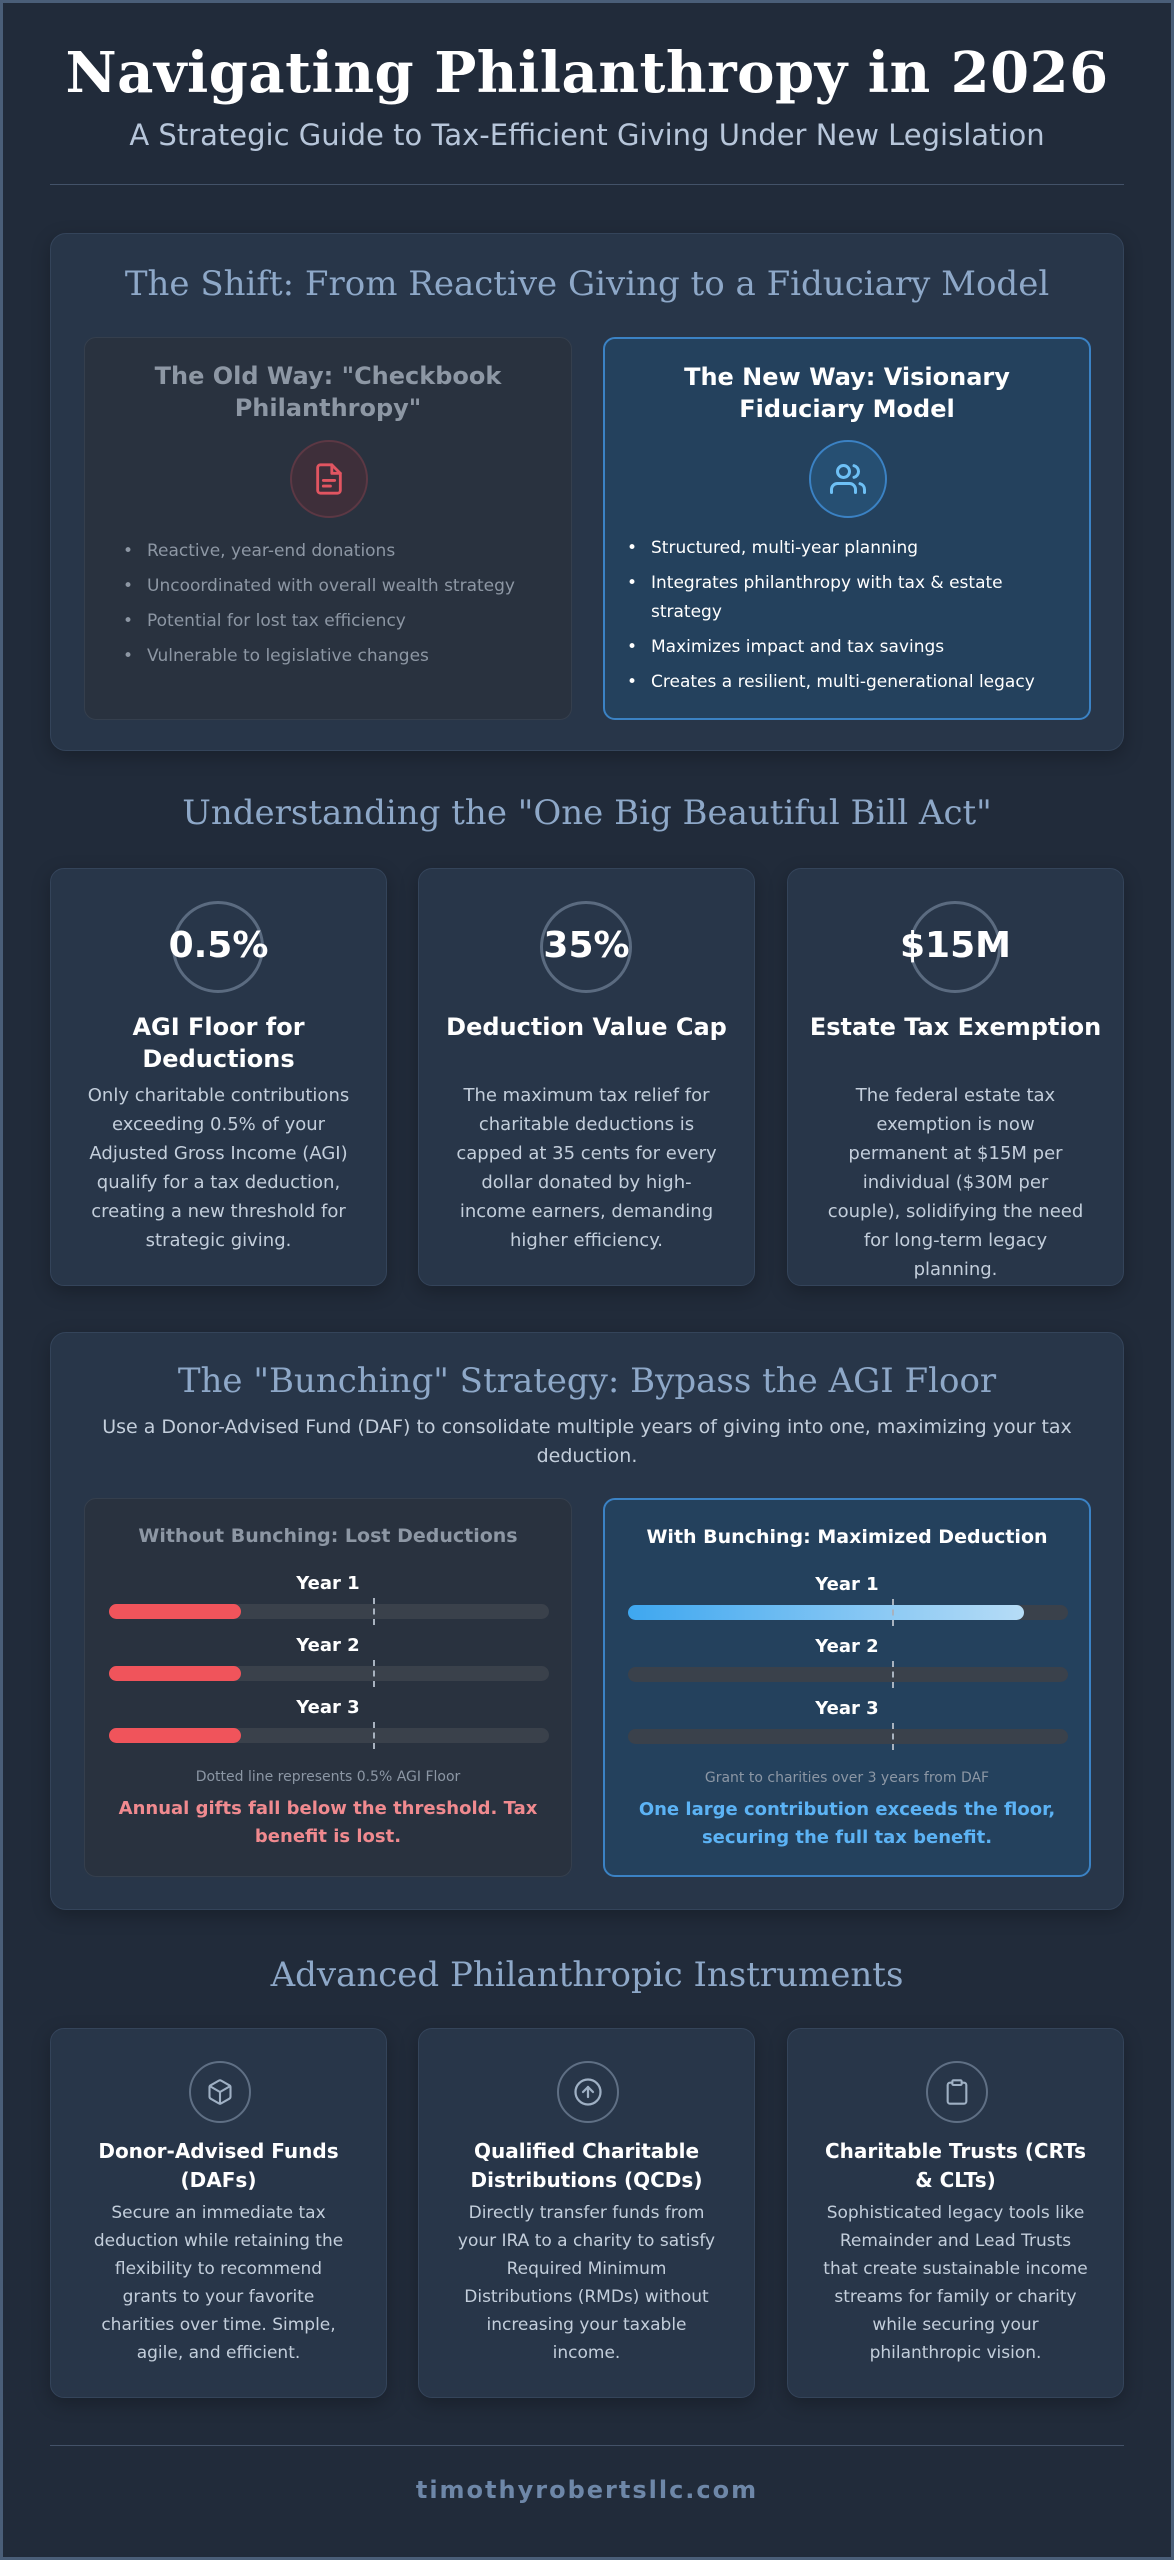 The width and height of the screenshot is (1174, 2560). I want to click on stat-value: 0.5%, so click(218, 945).